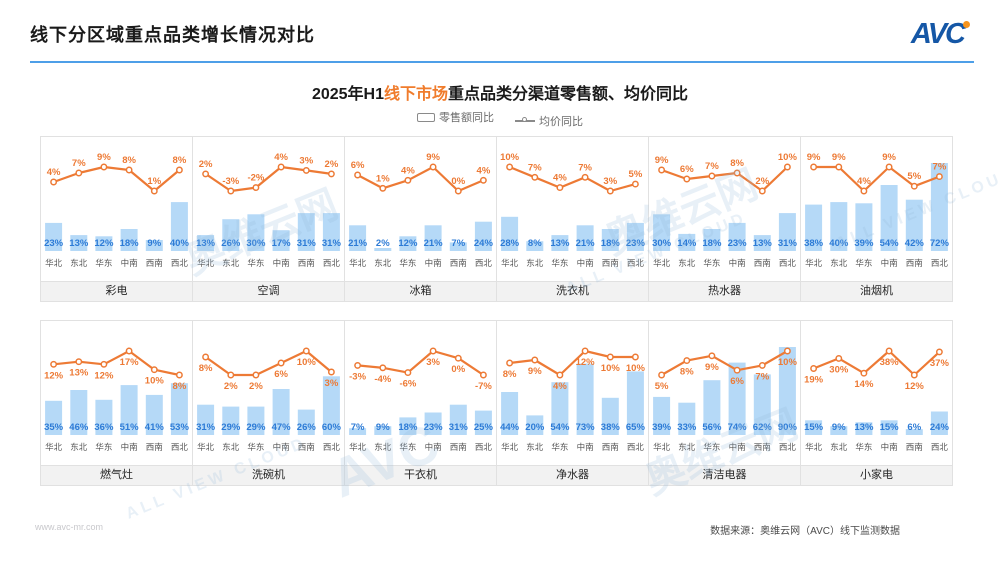  What do you see at coordinates (382, 379) in the screenshot?
I see `svg-text: -4%` at bounding box center [382, 379].